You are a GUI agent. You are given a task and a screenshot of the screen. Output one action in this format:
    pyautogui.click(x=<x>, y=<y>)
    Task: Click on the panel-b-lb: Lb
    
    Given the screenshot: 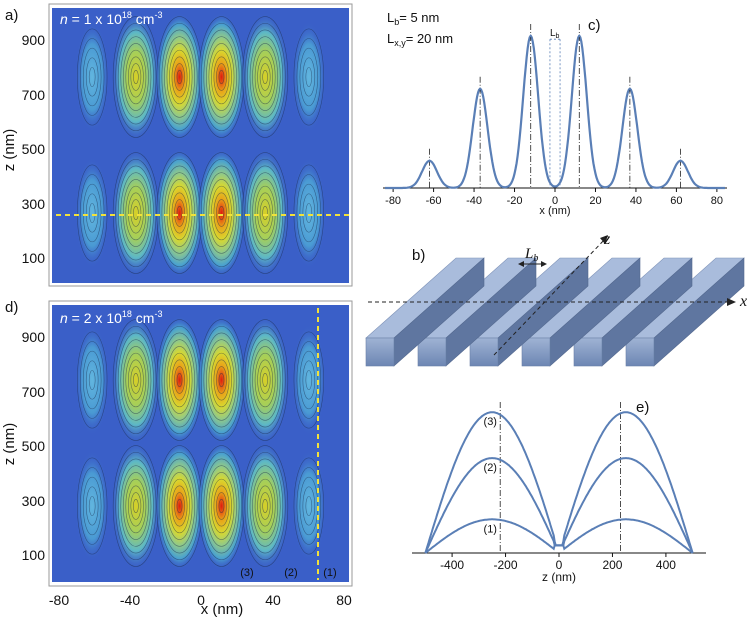 What is the action you would take?
    pyautogui.click(x=531, y=255)
    